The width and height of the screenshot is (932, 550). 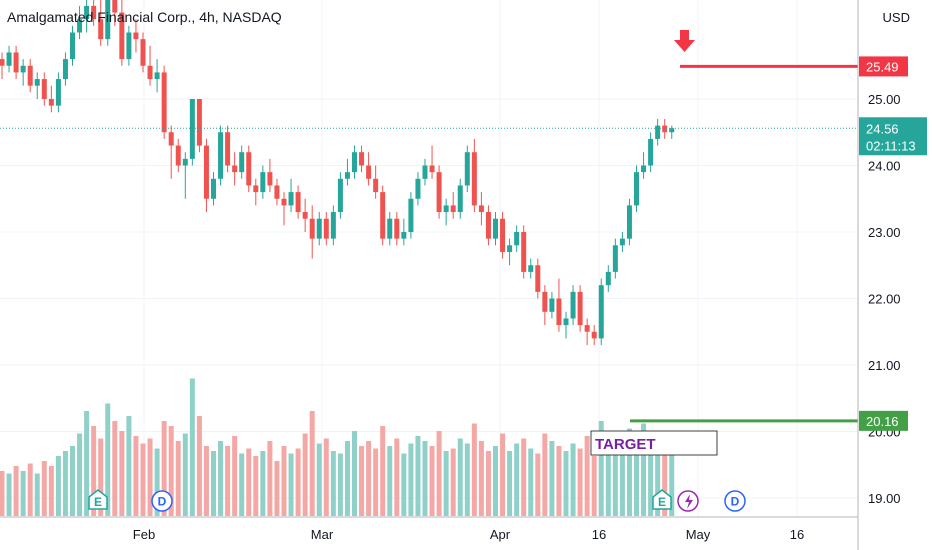 I want to click on down-arrow-icon, so click(x=684, y=41).